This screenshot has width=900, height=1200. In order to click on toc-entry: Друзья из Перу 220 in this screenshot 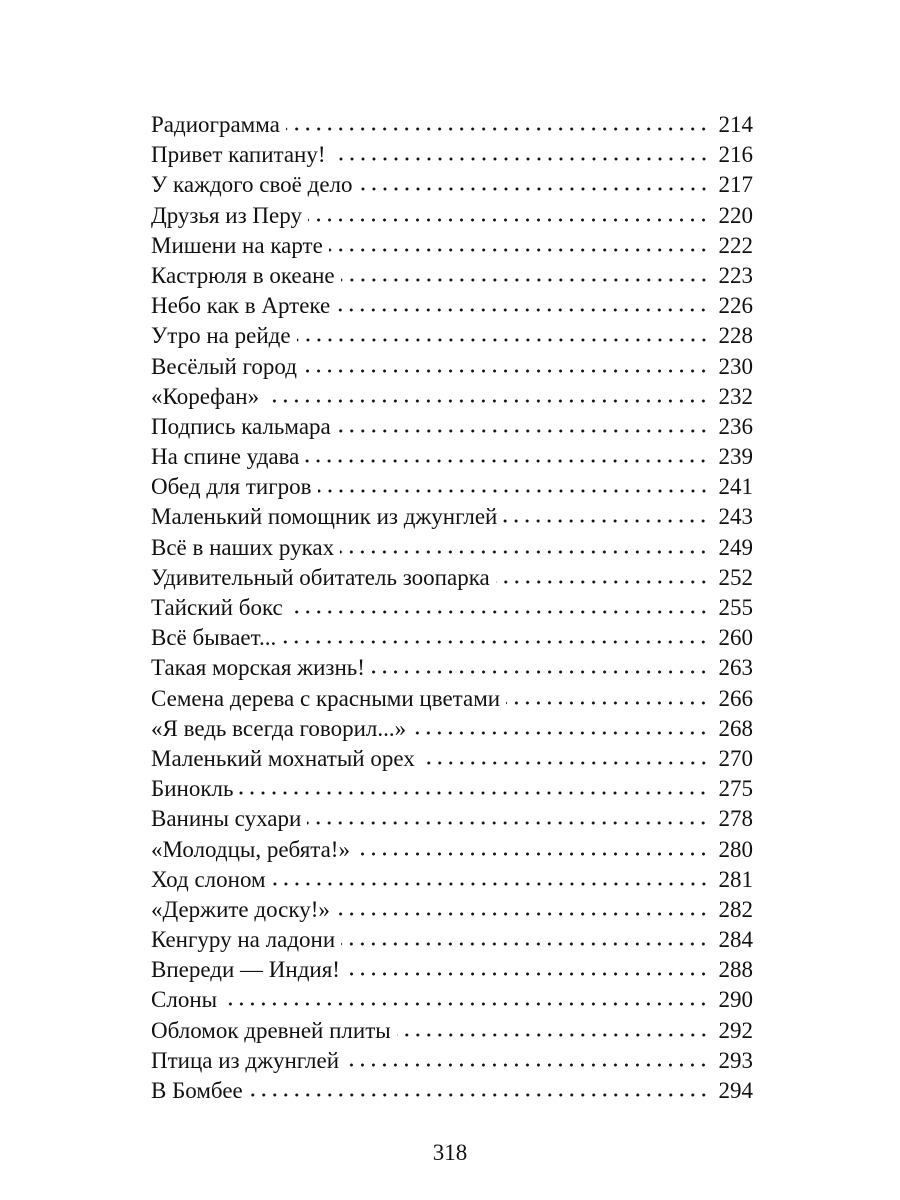, I will do `click(452, 216)`.